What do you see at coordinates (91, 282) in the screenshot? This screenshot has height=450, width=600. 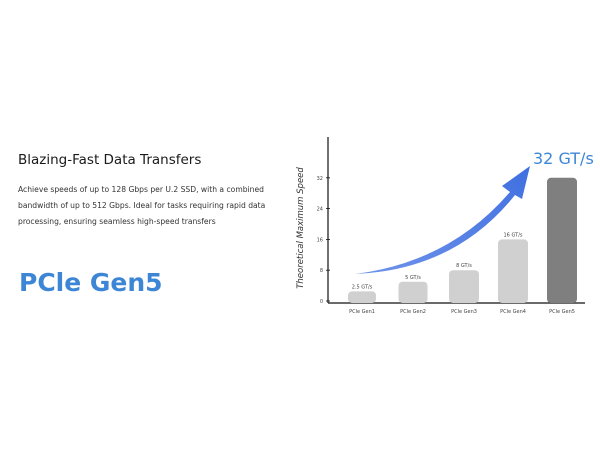 I see `pcie-gen5-badge: PCle Gen5` at bounding box center [91, 282].